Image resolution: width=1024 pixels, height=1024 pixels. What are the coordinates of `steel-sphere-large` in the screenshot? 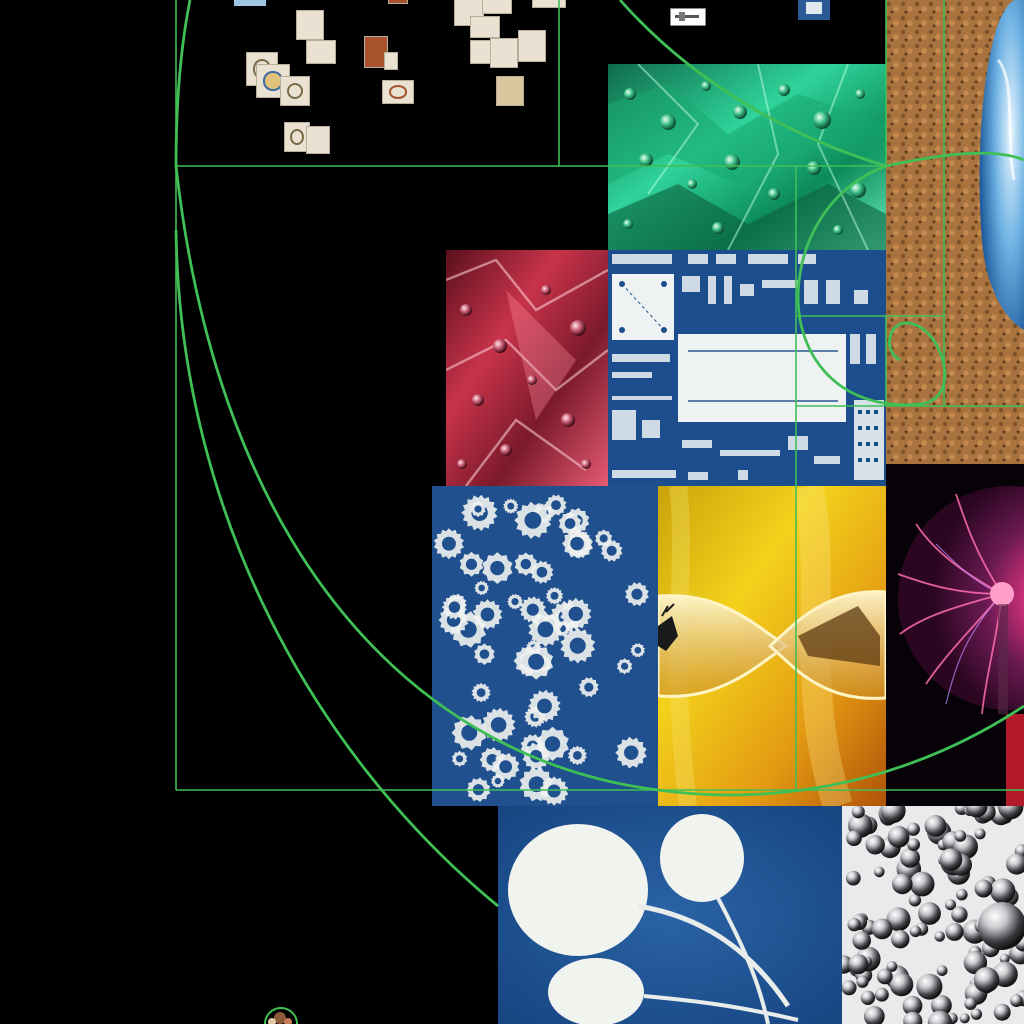 It's located at (1001, 926).